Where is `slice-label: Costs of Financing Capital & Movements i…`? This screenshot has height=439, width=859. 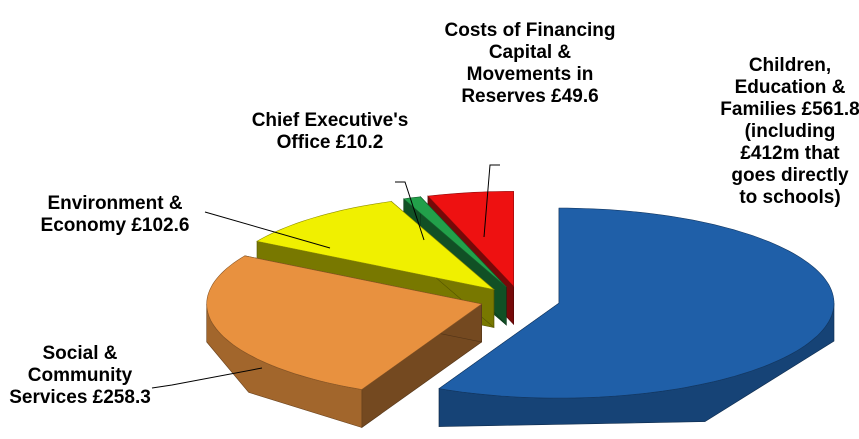 slice-label: Costs of Financing Capital & Movements i… is located at coordinates (530, 64).